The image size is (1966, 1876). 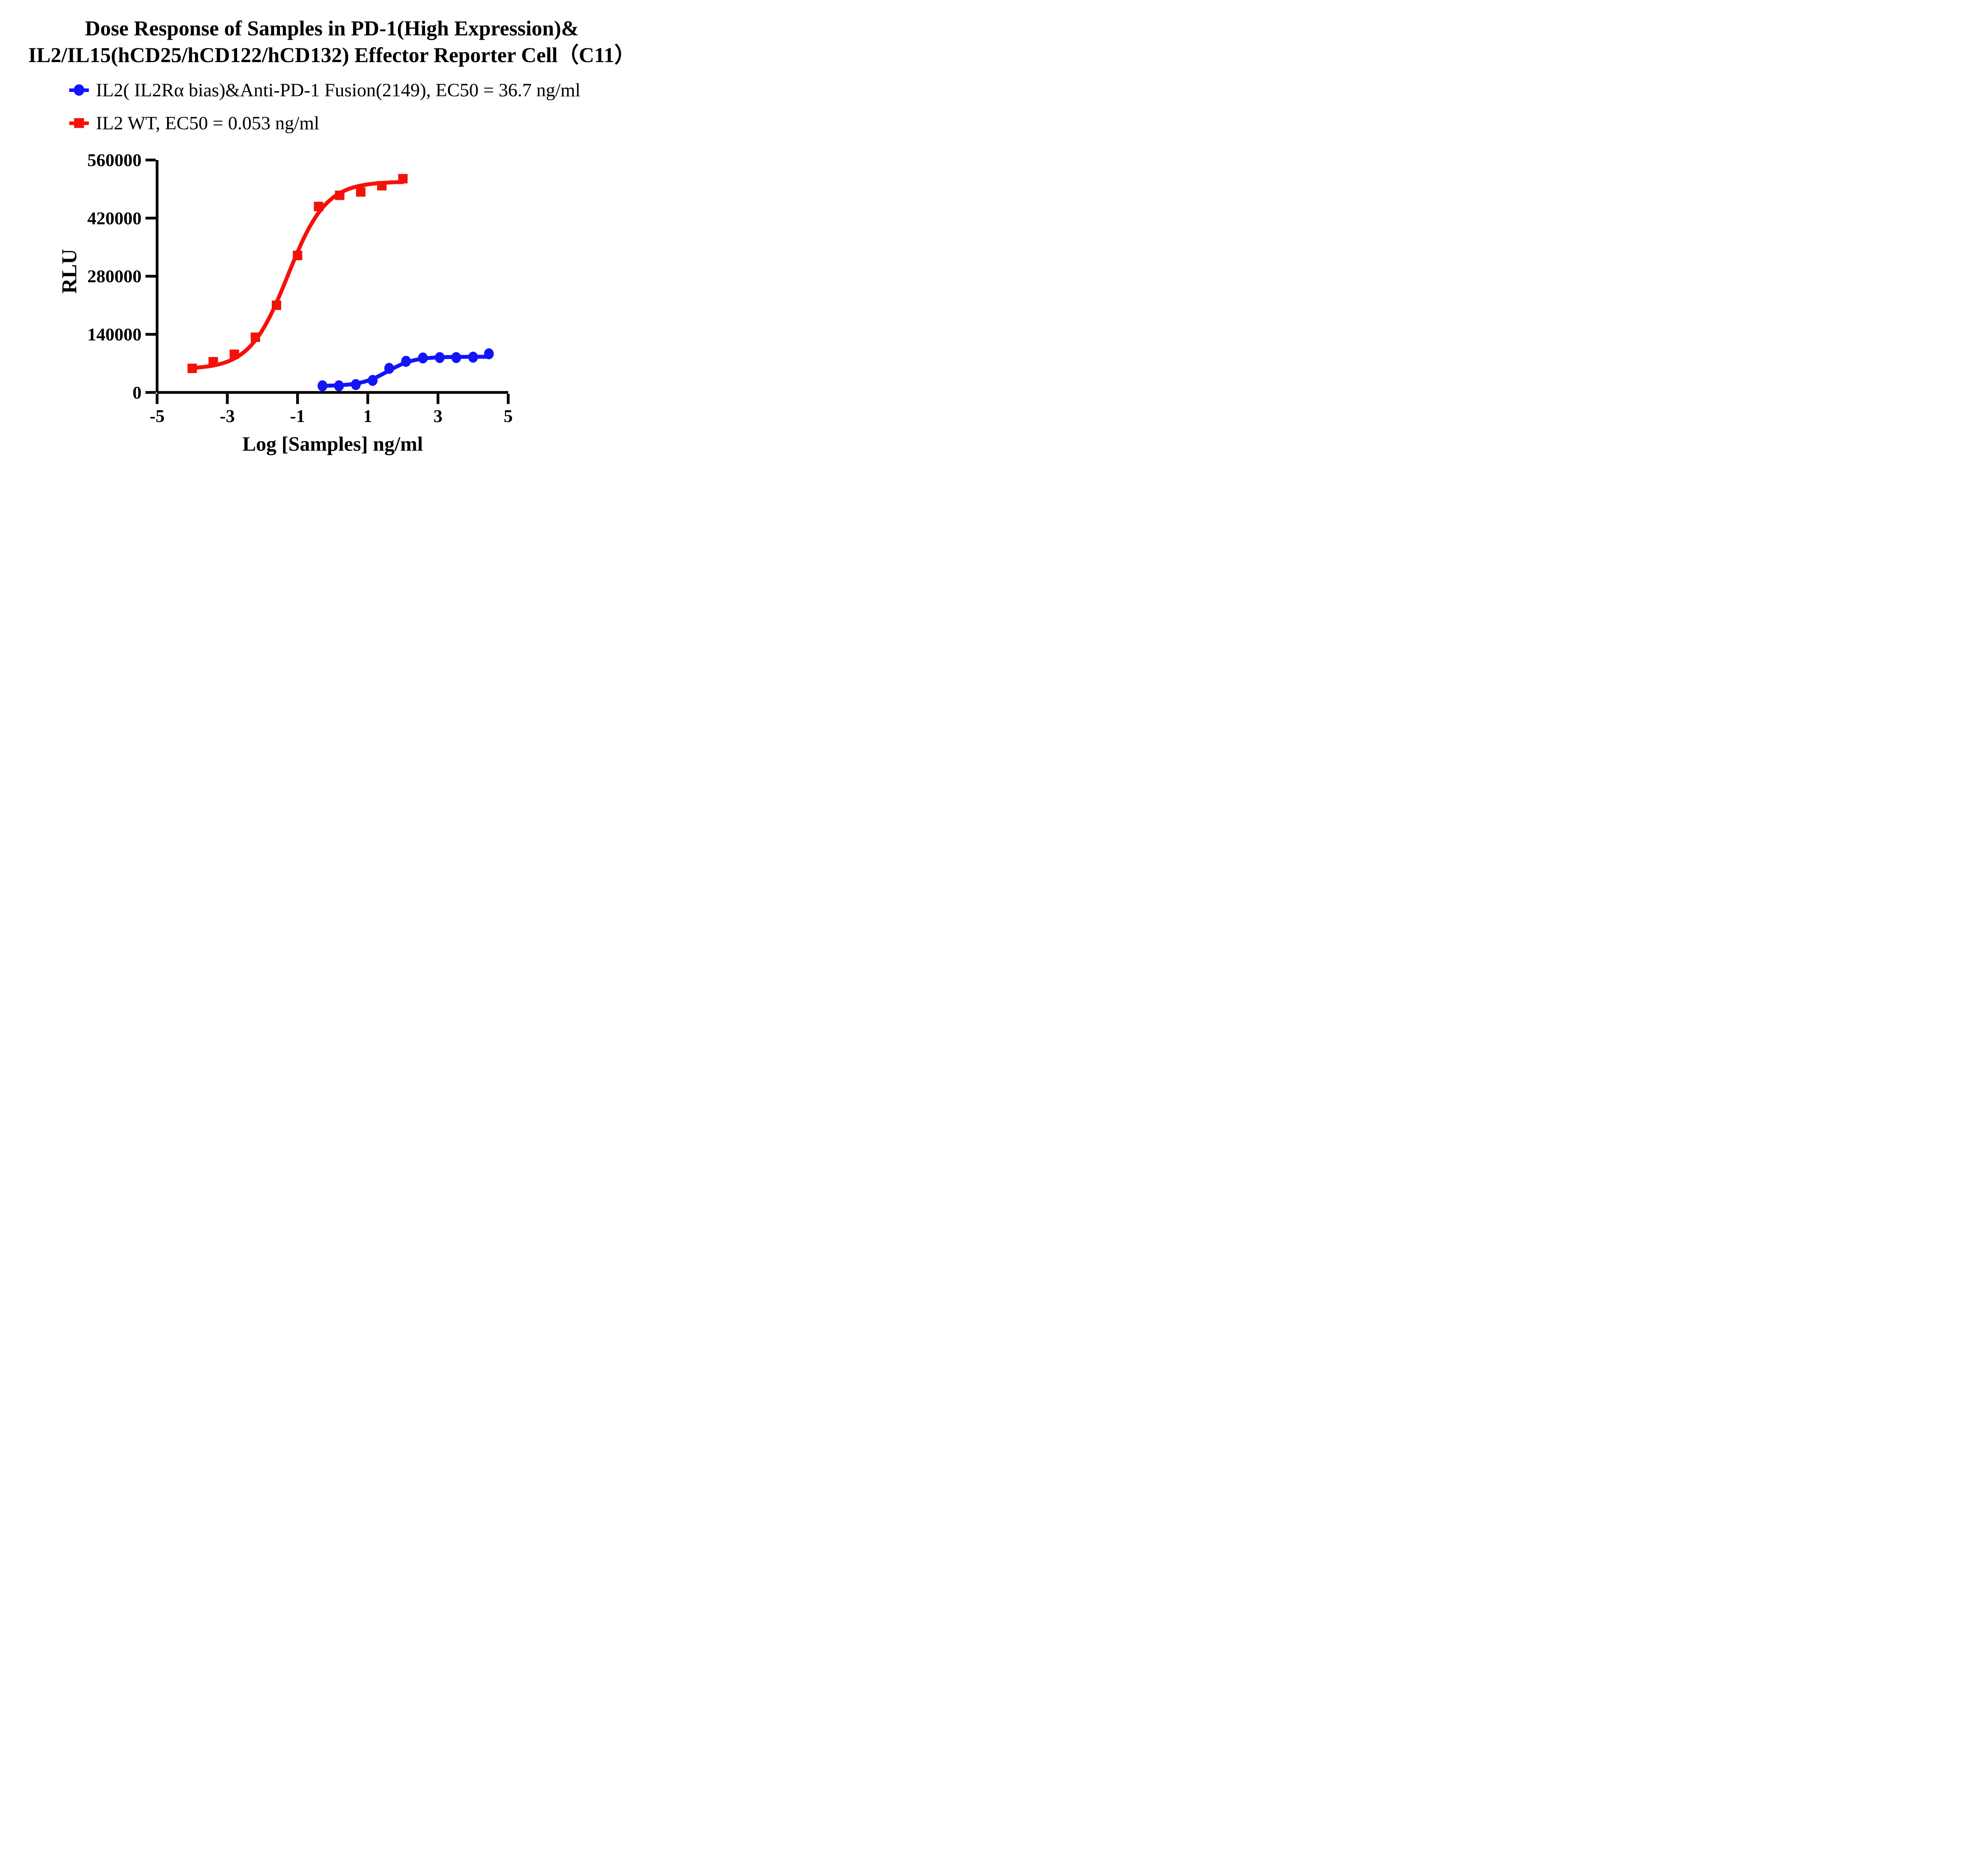 I want to click on x-tick-label: -5, so click(x=157, y=416).